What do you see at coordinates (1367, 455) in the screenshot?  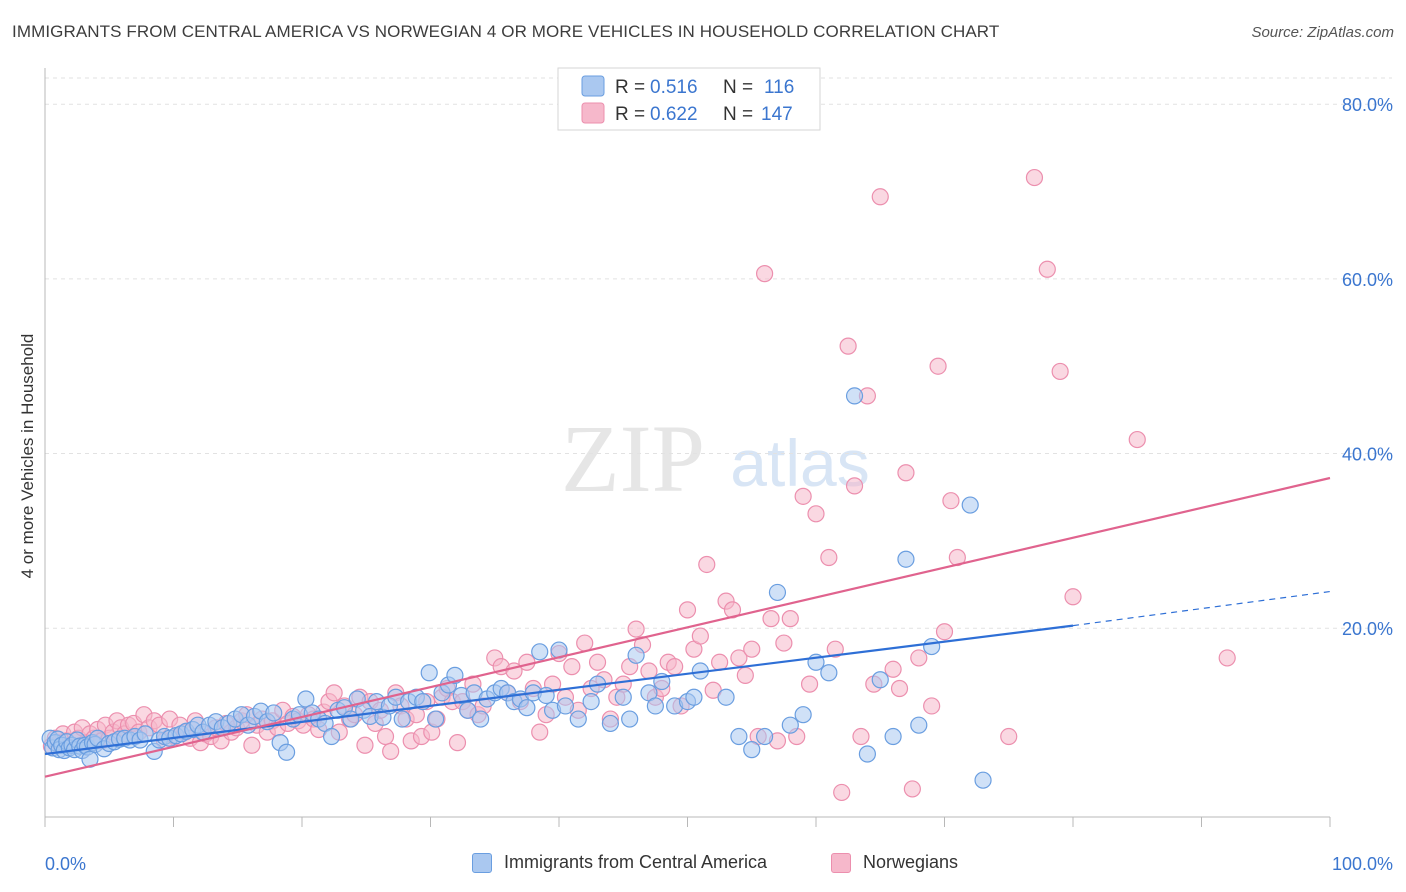 I see `y-tick-label: 40.0%` at bounding box center [1367, 455].